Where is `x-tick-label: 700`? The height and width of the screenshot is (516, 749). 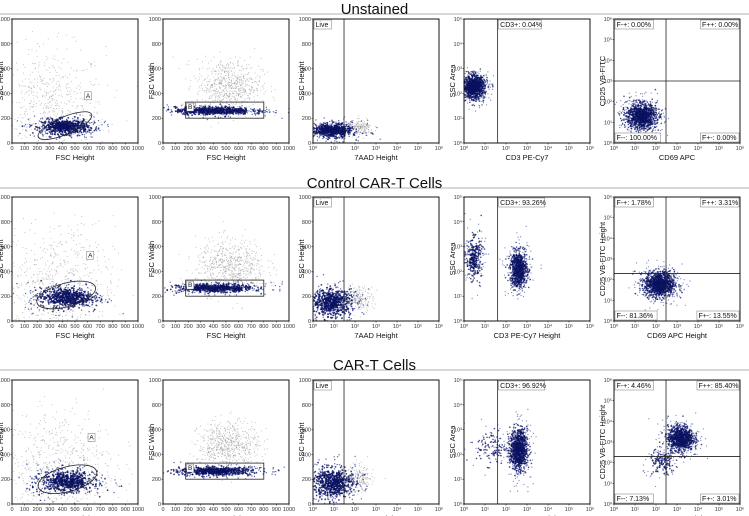
x-tick-label: 700 is located at coordinates (100, 149).